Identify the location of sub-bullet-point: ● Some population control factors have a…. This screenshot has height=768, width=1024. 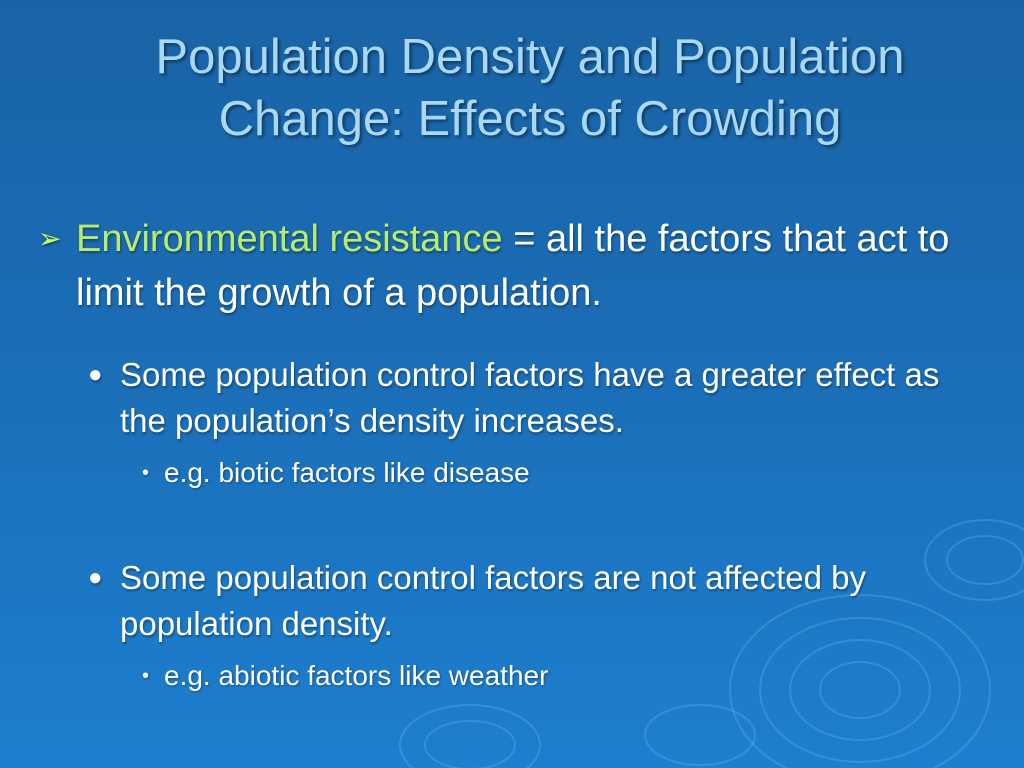
(528, 398).